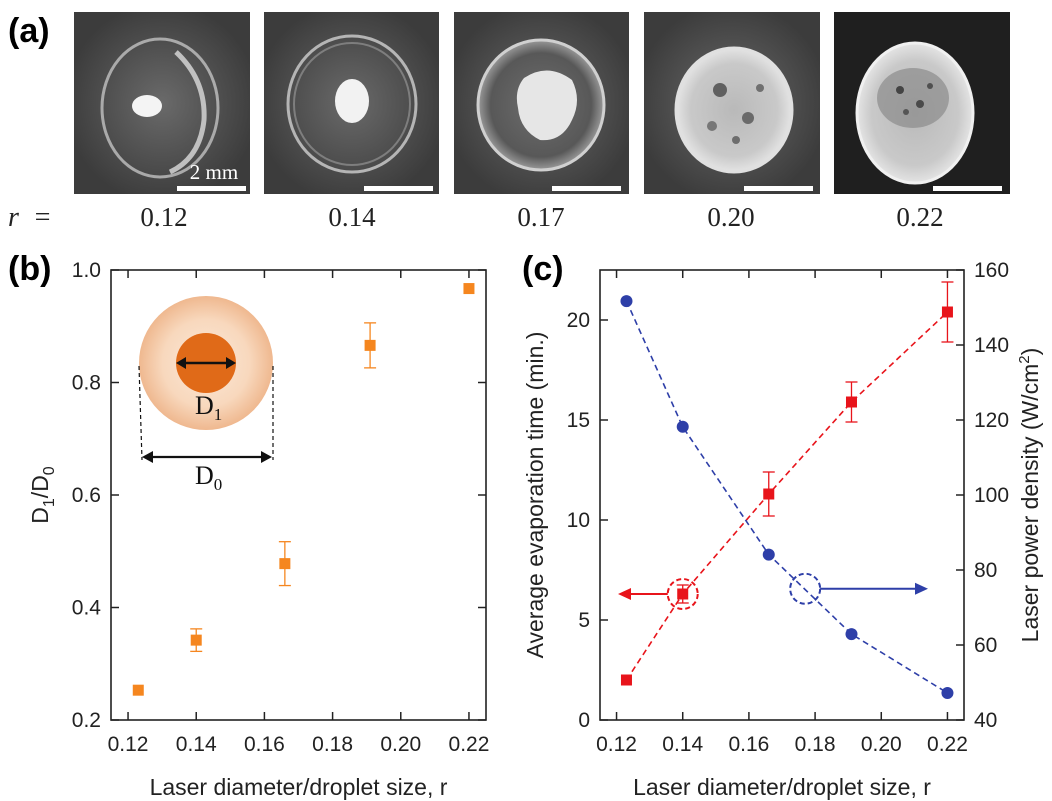 The height and width of the screenshot is (801, 1052). Describe the element at coordinates (163, 217) in the screenshot. I see `r-label-0: 0.12` at that location.